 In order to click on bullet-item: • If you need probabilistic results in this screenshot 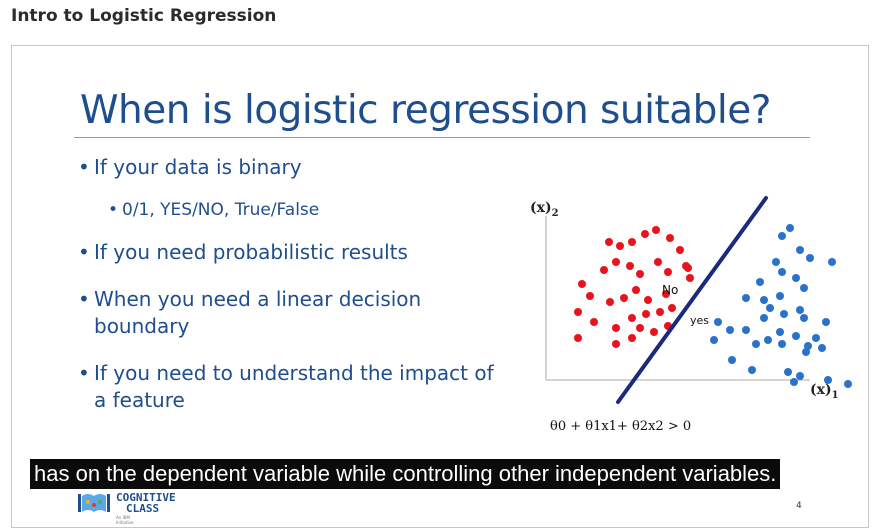, I will do `click(243, 252)`.